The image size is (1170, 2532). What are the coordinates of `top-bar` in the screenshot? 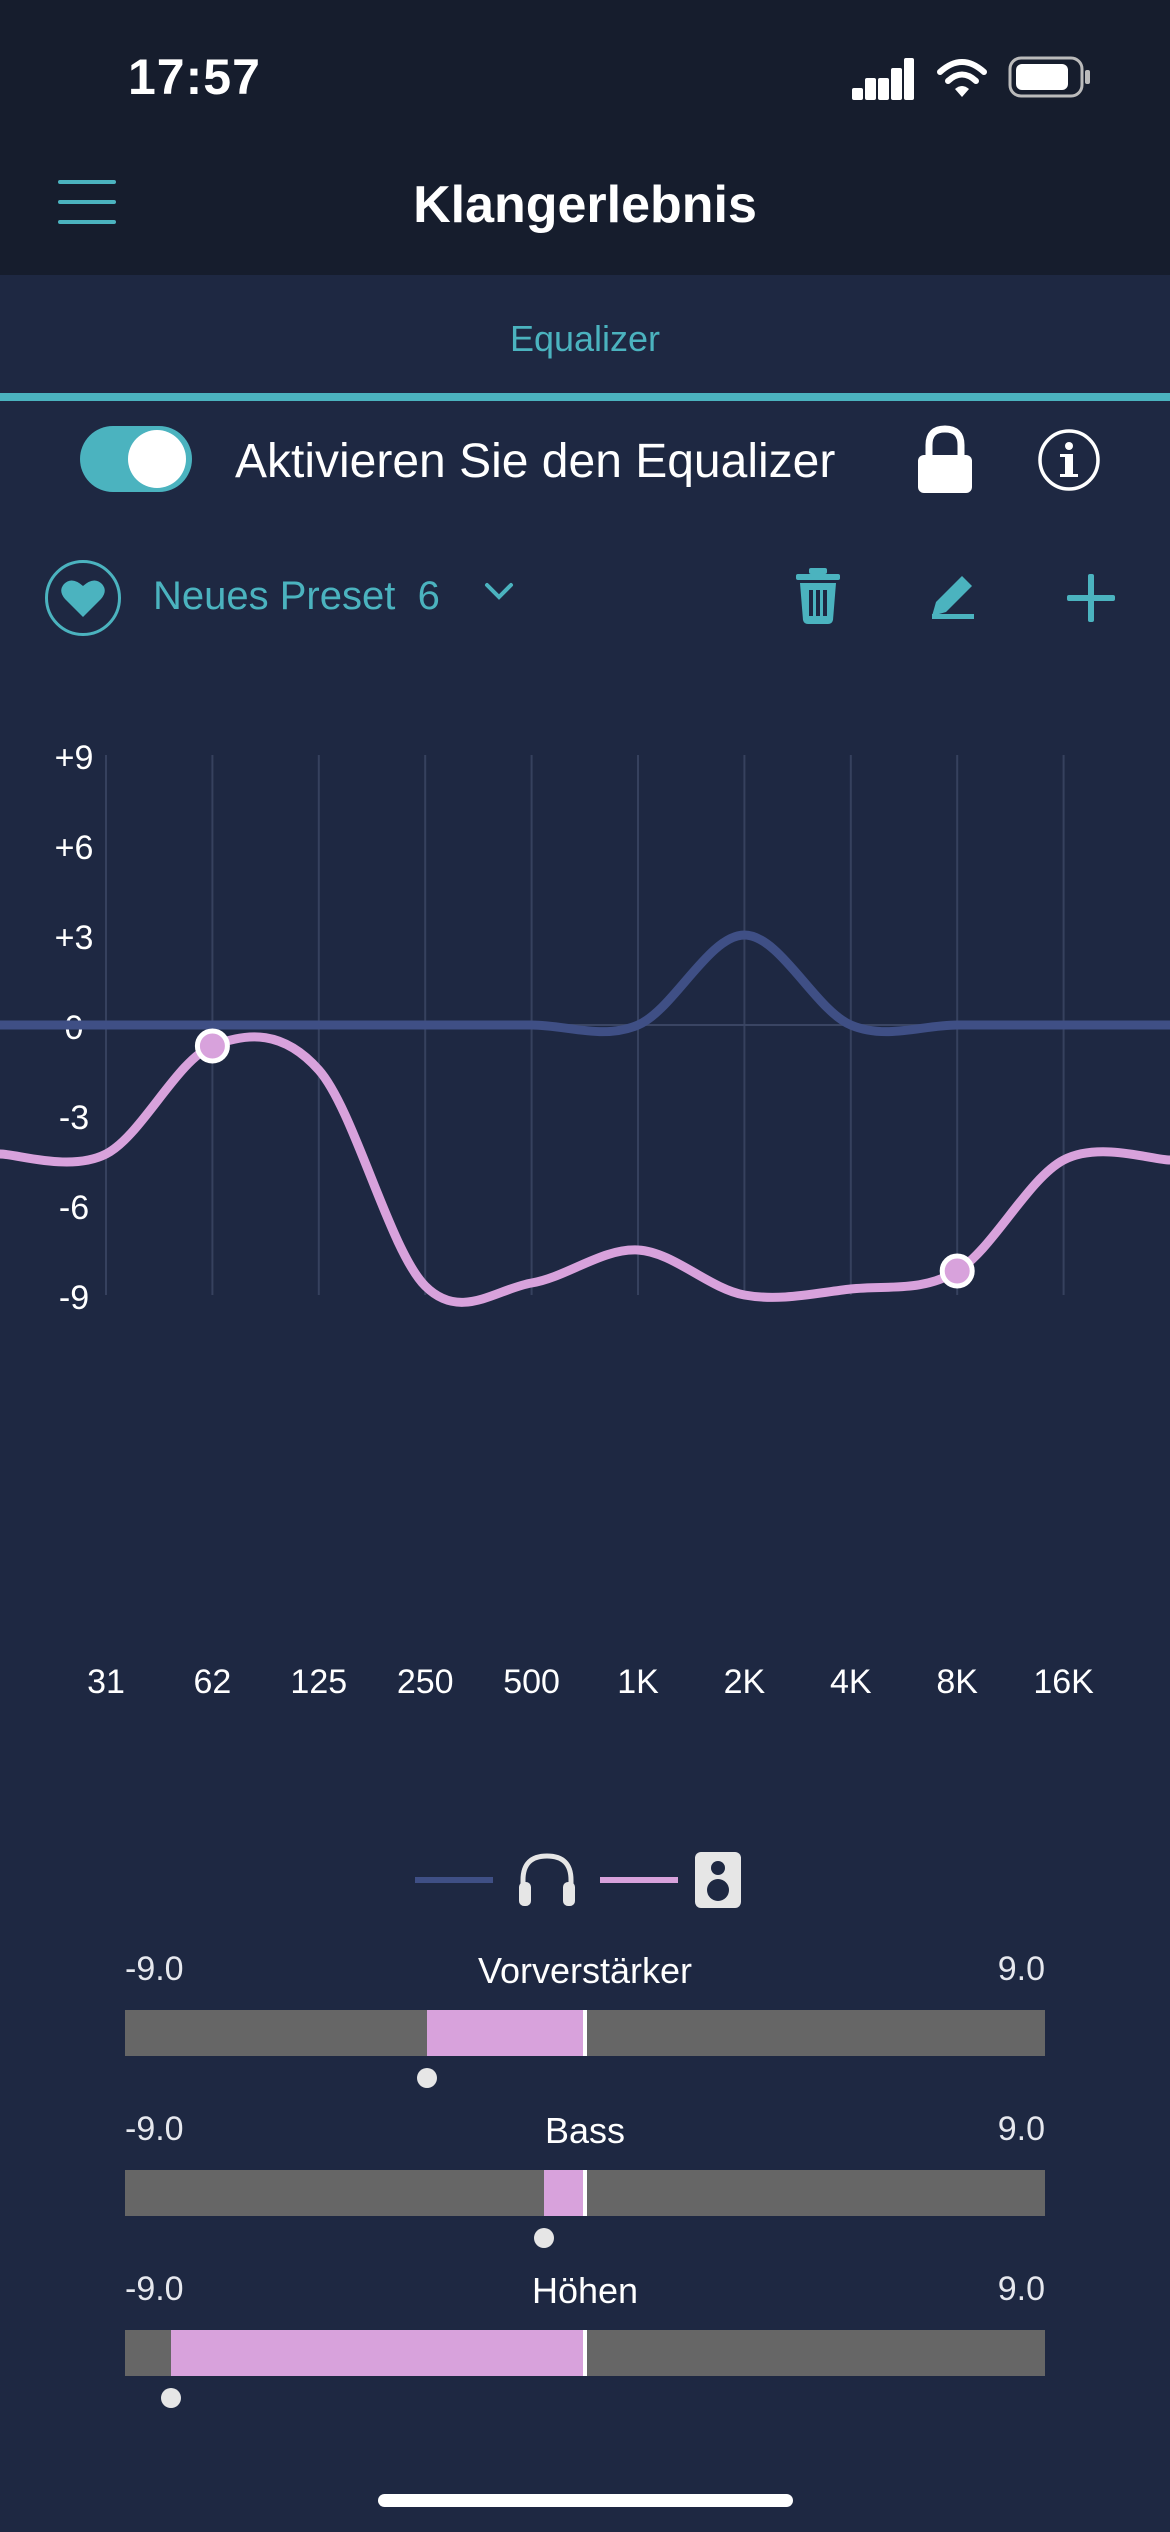 It's located at (585, 137).